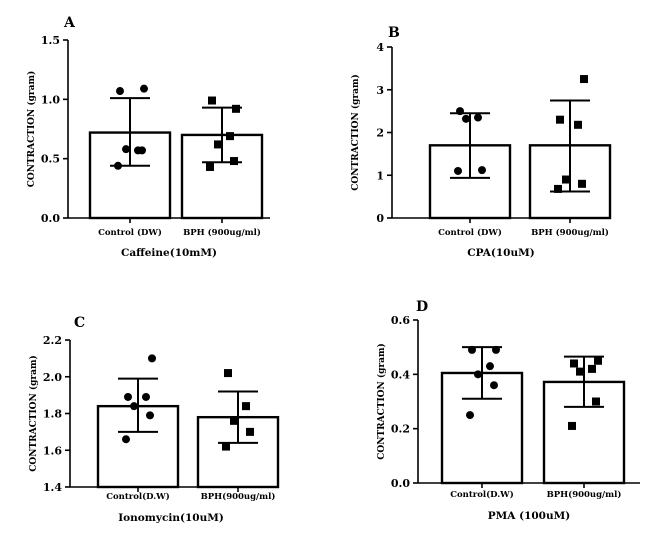 The width and height of the screenshot is (672, 539). What do you see at coordinates (171, 518) in the screenshot?
I see `x-axis-label: Ionomycin(10uM)` at bounding box center [171, 518].